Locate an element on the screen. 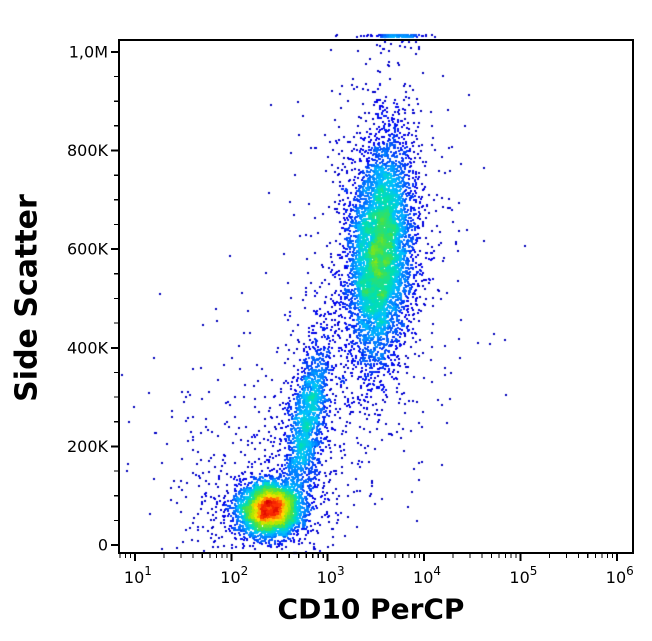 Image resolution: width=652 pixels, height=641 pixels. x-tick-label: 10³ is located at coordinates (331, 575).